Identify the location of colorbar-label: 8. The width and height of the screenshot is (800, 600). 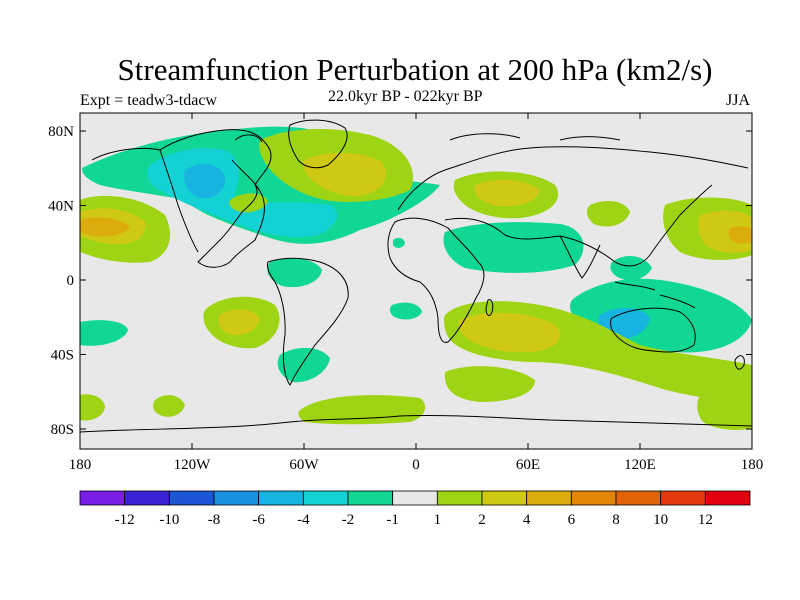
(616, 520).